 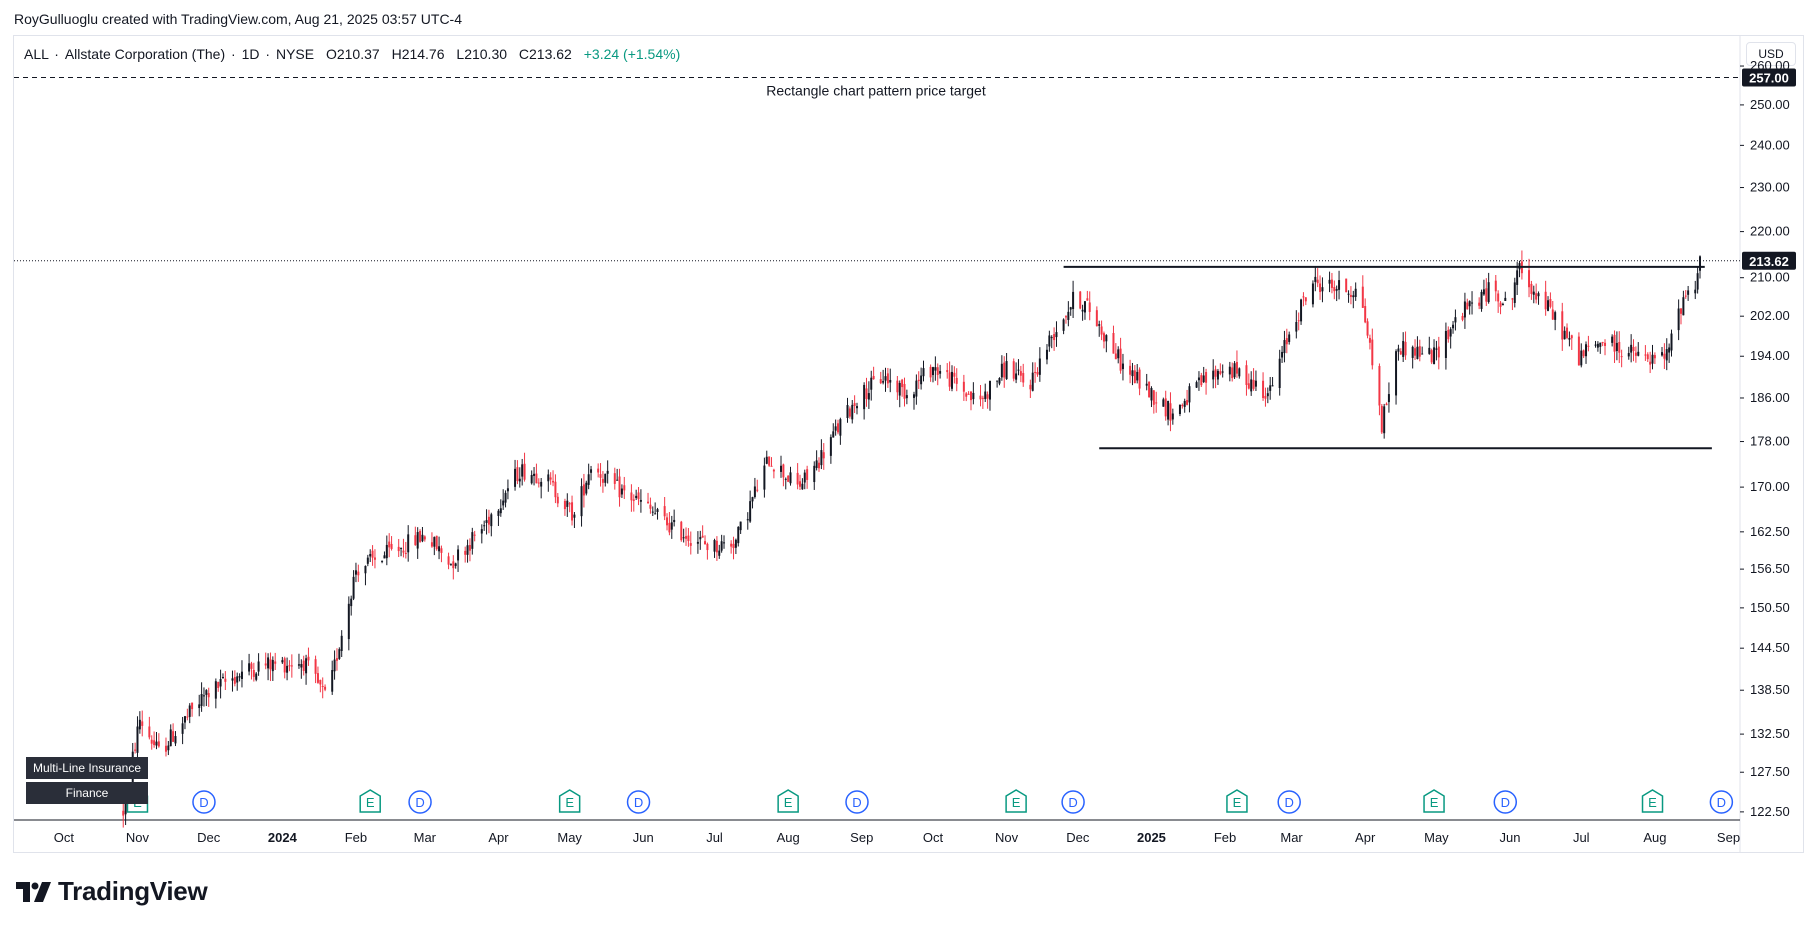 I want to click on industry-tag: Multi-Line Insurance, so click(x=87, y=768).